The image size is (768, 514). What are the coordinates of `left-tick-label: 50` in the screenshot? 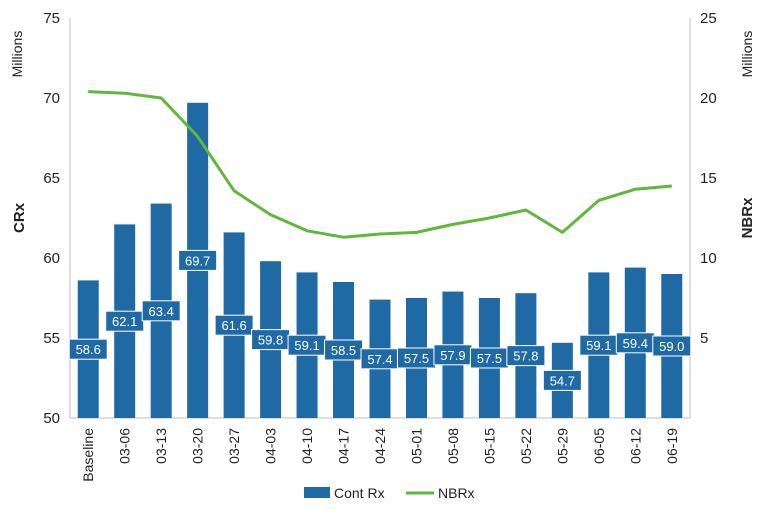 It's located at (51, 418).